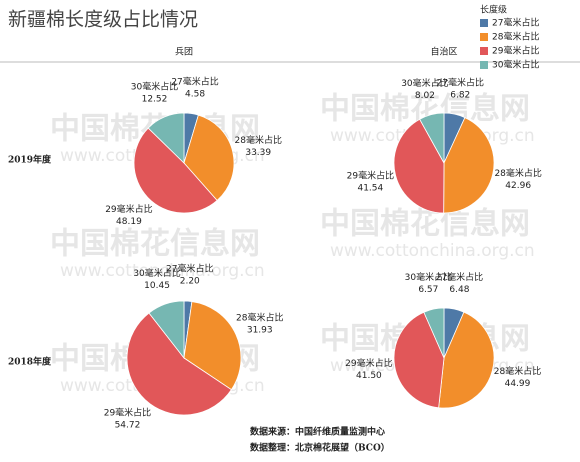 The height and width of the screenshot is (462, 580). Describe the element at coordinates (258, 153) in the screenshot. I see `slice-value: 33.39` at that location.